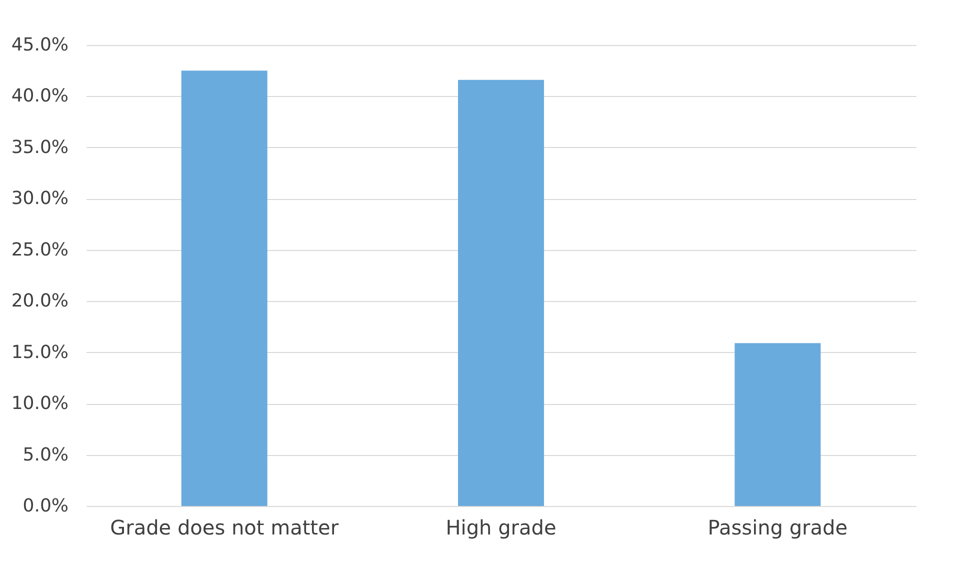 Image resolution: width=956 pixels, height=562 pixels. Describe the element at coordinates (39, 199) in the screenshot. I see `y-tick-label: 30.0%` at that location.